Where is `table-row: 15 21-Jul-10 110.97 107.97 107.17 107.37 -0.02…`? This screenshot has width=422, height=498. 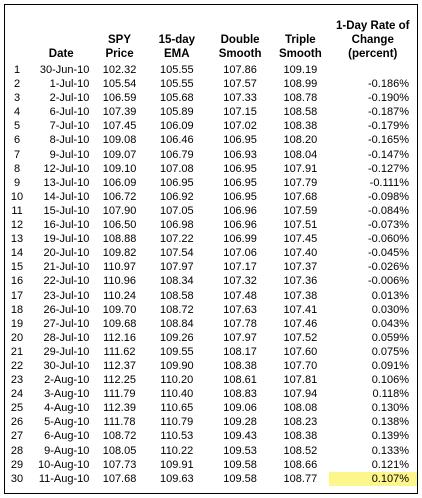 table-row: 15 21-Jul-10 110.97 107.97 107.17 107.37 -0.02… is located at coordinates (211, 267).